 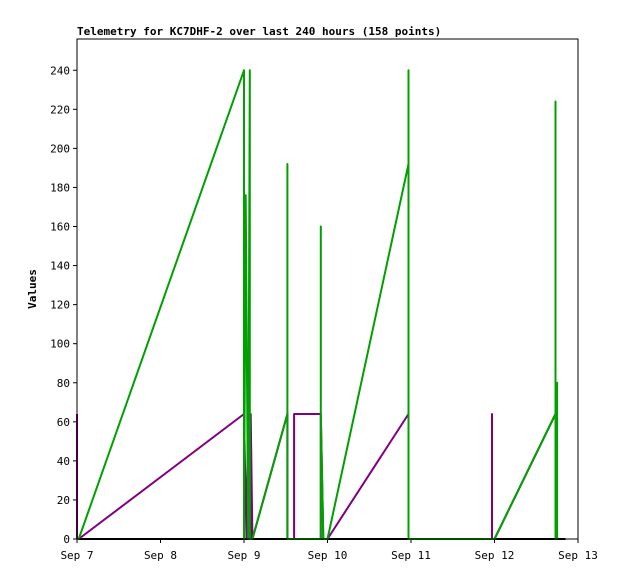 What do you see at coordinates (60, 109) in the screenshot?
I see `y-tick-label: 220` at bounding box center [60, 109].